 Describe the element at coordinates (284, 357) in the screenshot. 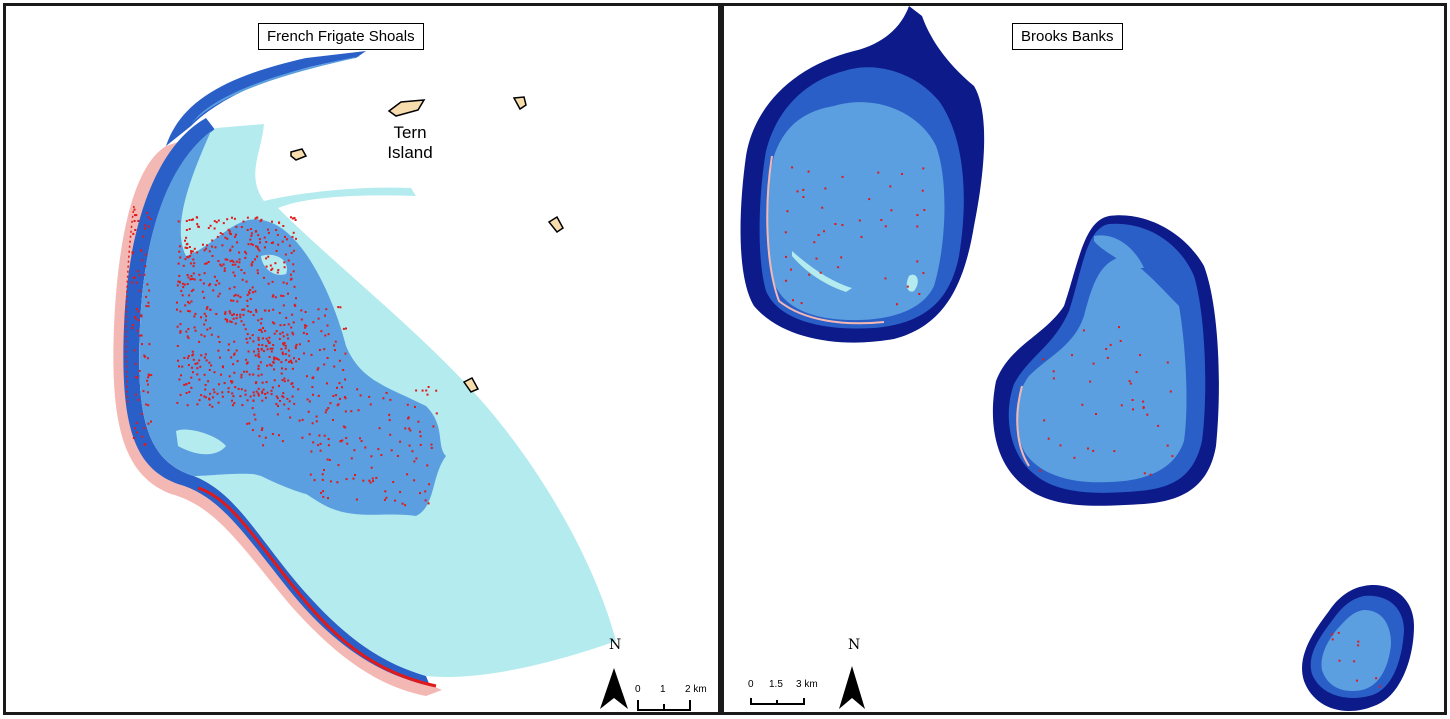

I see `survey-points-ffs` at that location.